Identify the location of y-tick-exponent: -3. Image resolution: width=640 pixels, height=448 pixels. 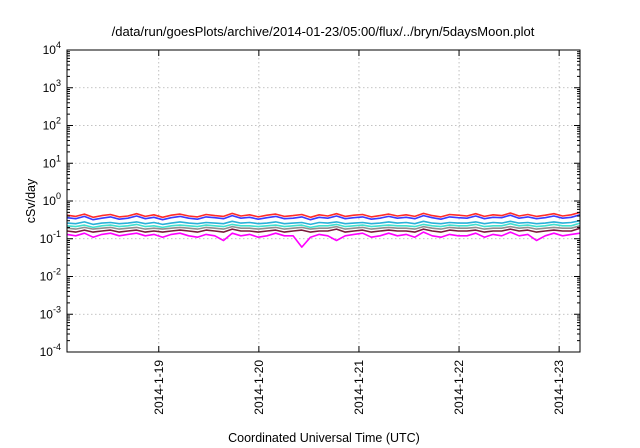
(57, 309).